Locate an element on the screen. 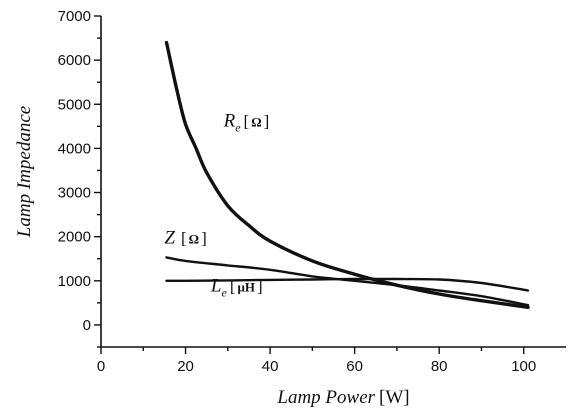 The image size is (578, 410). x-tick-label: 60 is located at coordinates (354, 366).